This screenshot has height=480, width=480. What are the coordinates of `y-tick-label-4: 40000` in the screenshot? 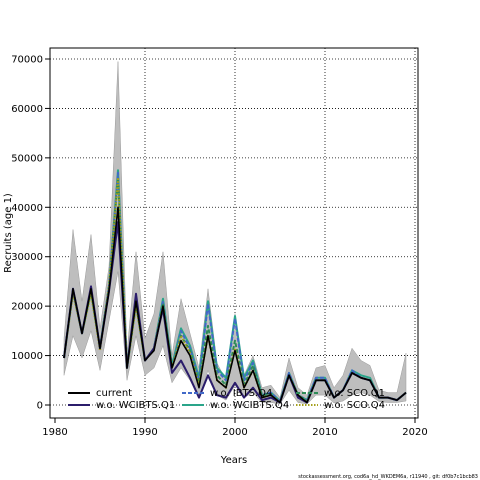 It's located at (27, 208).